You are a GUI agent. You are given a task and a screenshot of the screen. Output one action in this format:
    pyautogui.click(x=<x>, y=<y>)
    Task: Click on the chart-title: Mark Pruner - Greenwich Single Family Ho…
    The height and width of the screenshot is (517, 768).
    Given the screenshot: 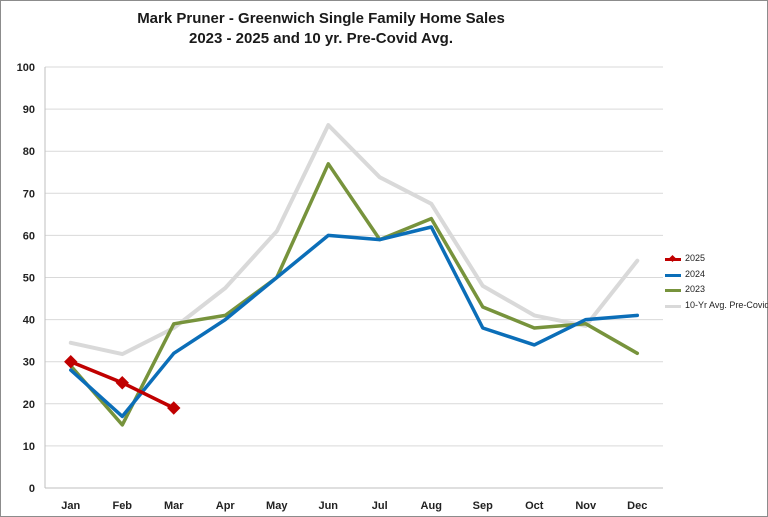 What is the action you would take?
    pyautogui.click(x=321, y=18)
    